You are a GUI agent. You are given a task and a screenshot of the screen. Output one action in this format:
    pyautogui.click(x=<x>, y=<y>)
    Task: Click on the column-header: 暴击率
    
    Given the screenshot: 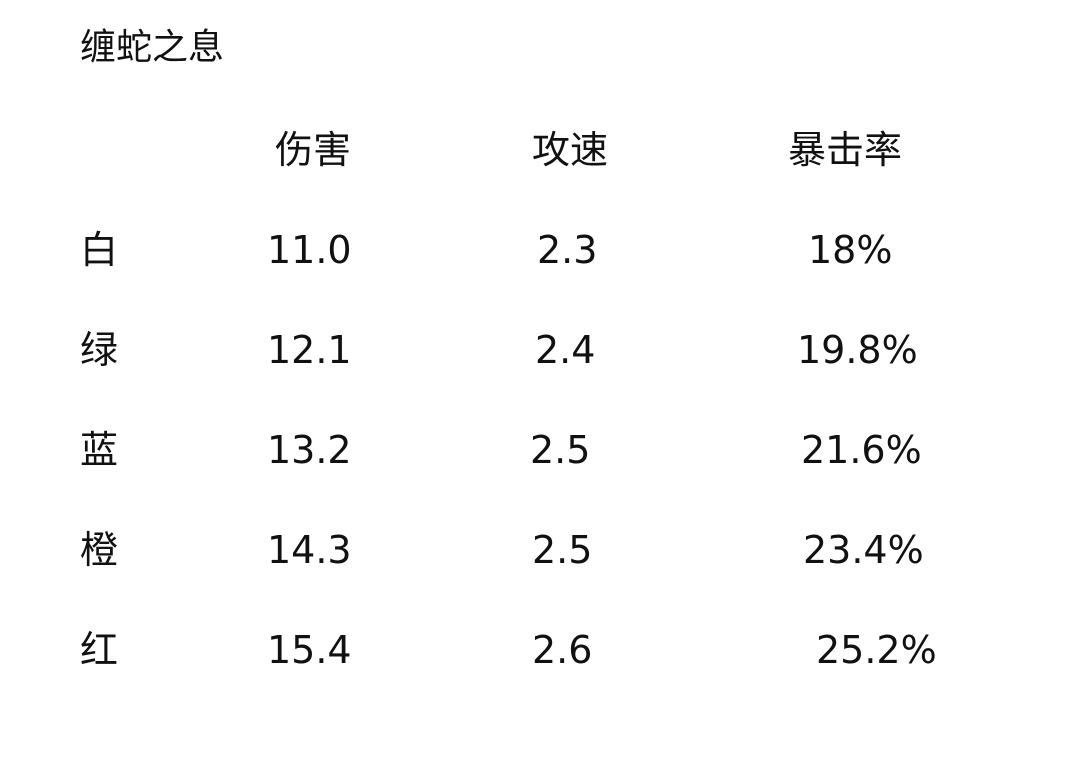 What is the action you would take?
    pyautogui.click(x=845, y=150)
    